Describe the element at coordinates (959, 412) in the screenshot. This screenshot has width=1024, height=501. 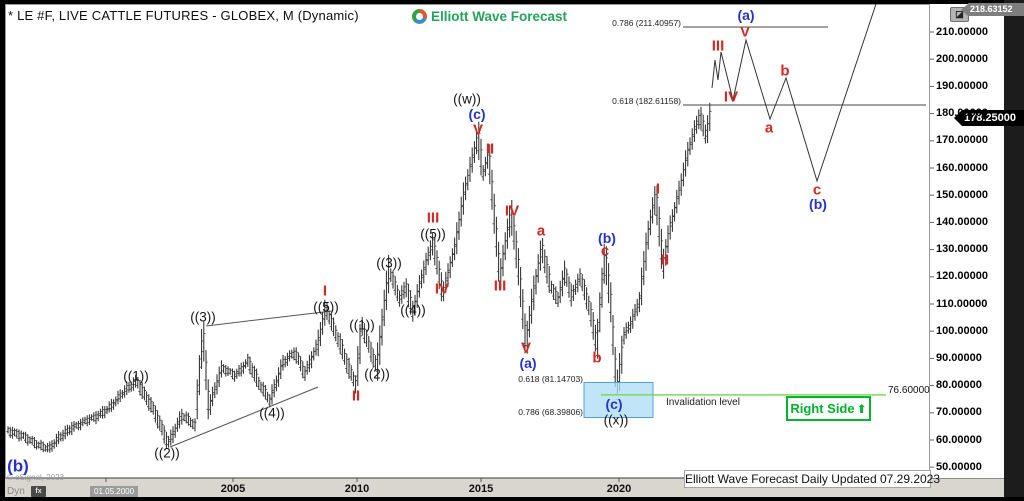
I see `price-tick-label: 70.00000` at that location.